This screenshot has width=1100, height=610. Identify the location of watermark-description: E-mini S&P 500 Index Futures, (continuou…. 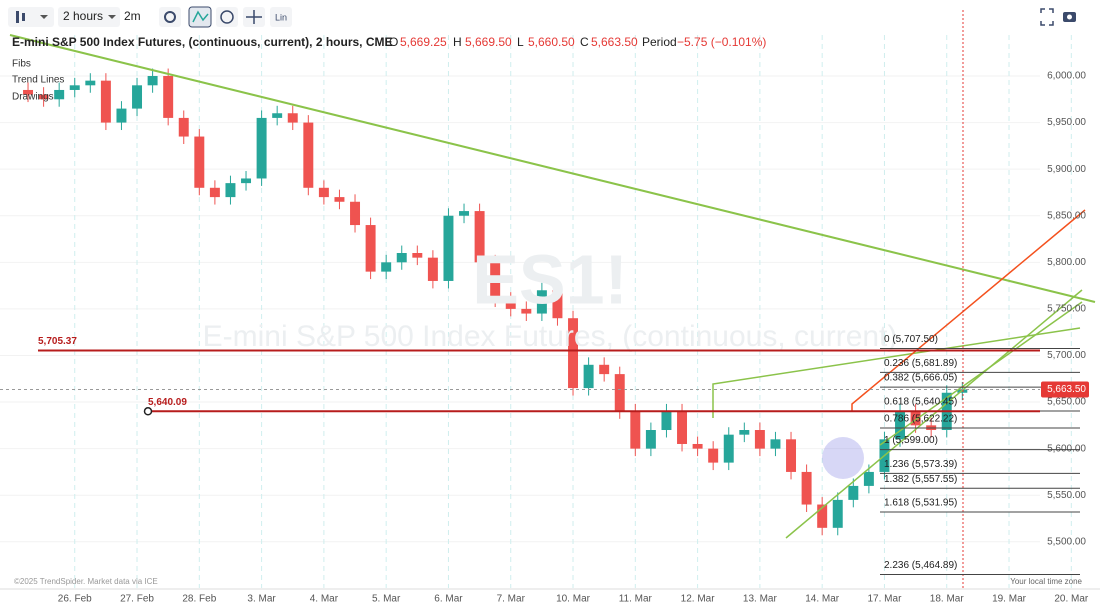
(550, 336).